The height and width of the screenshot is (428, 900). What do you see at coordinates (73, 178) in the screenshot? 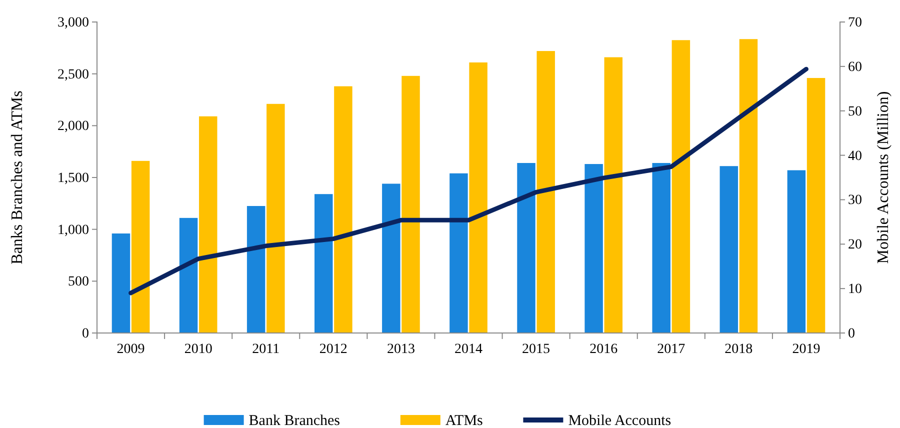
I see `y-tick-label: 1,500` at bounding box center [73, 178].